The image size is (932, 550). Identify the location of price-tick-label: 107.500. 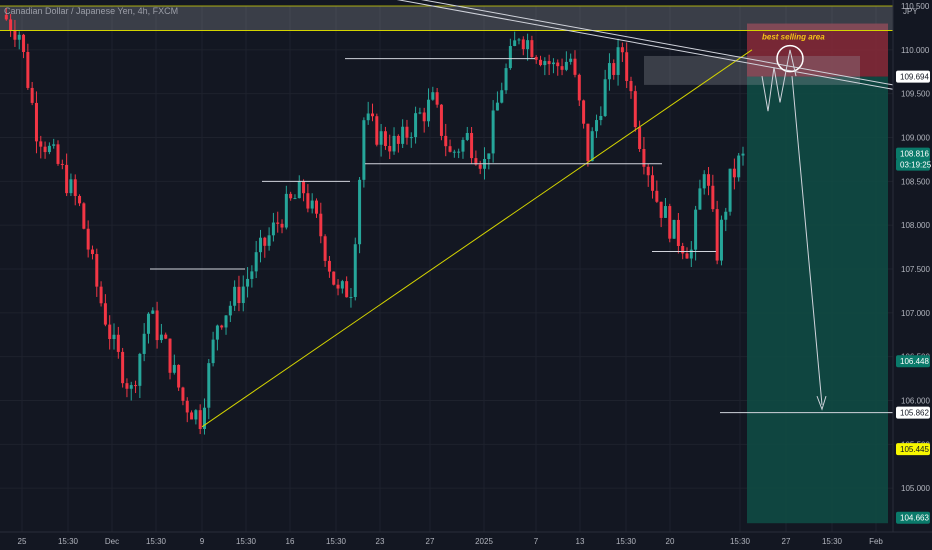
(915, 269).